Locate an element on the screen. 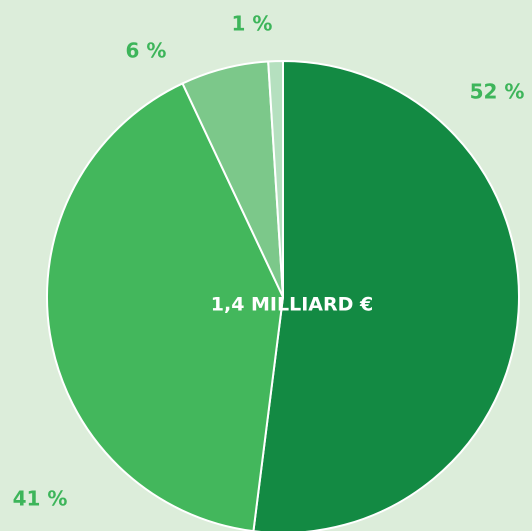 The width and height of the screenshot is (532, 531). center-label: 1,4 MILLIARD € is located at coordinates (292, 305).